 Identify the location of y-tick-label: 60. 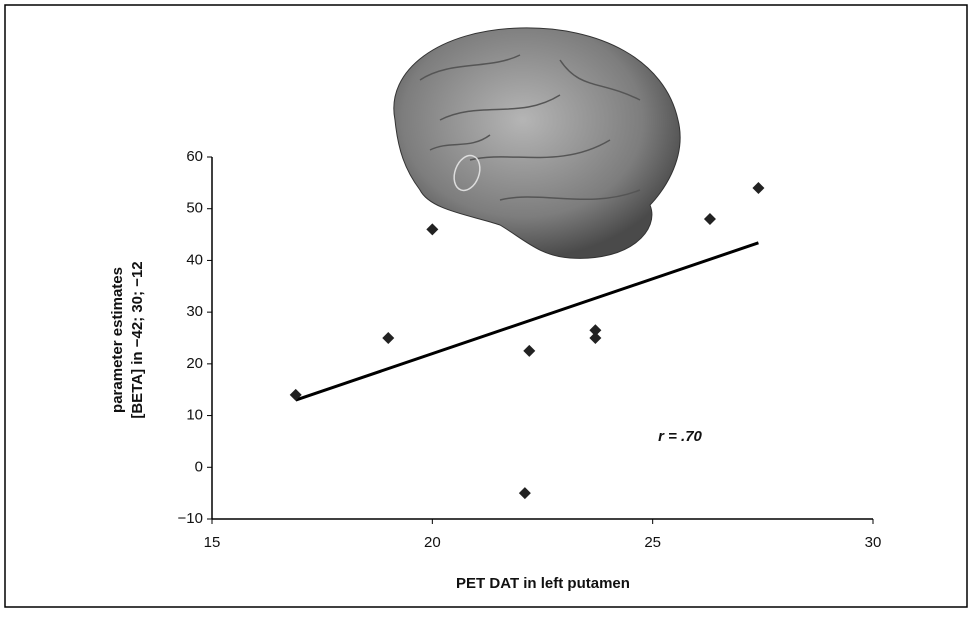
(194, 156).